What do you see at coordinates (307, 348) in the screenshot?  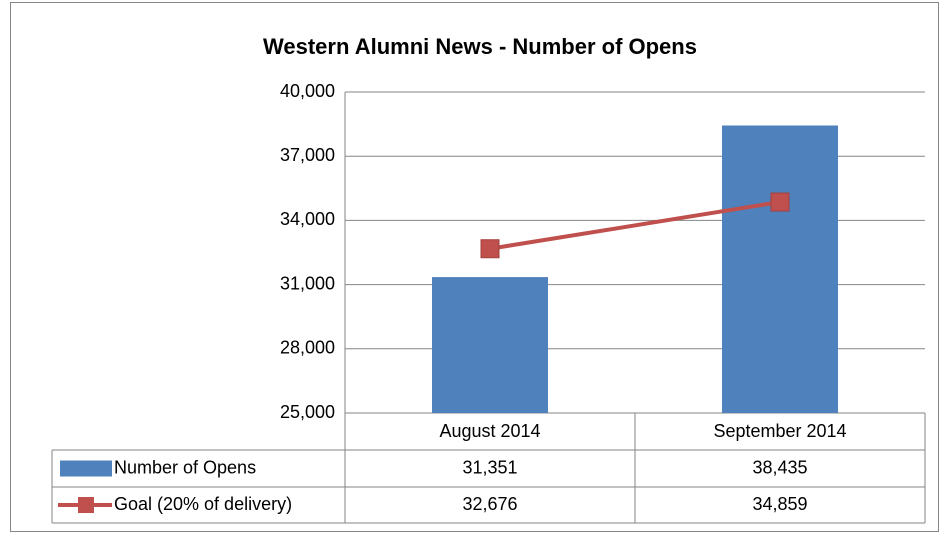 I see `y-tick-label: 28,000` at bounding box center [307, 348].